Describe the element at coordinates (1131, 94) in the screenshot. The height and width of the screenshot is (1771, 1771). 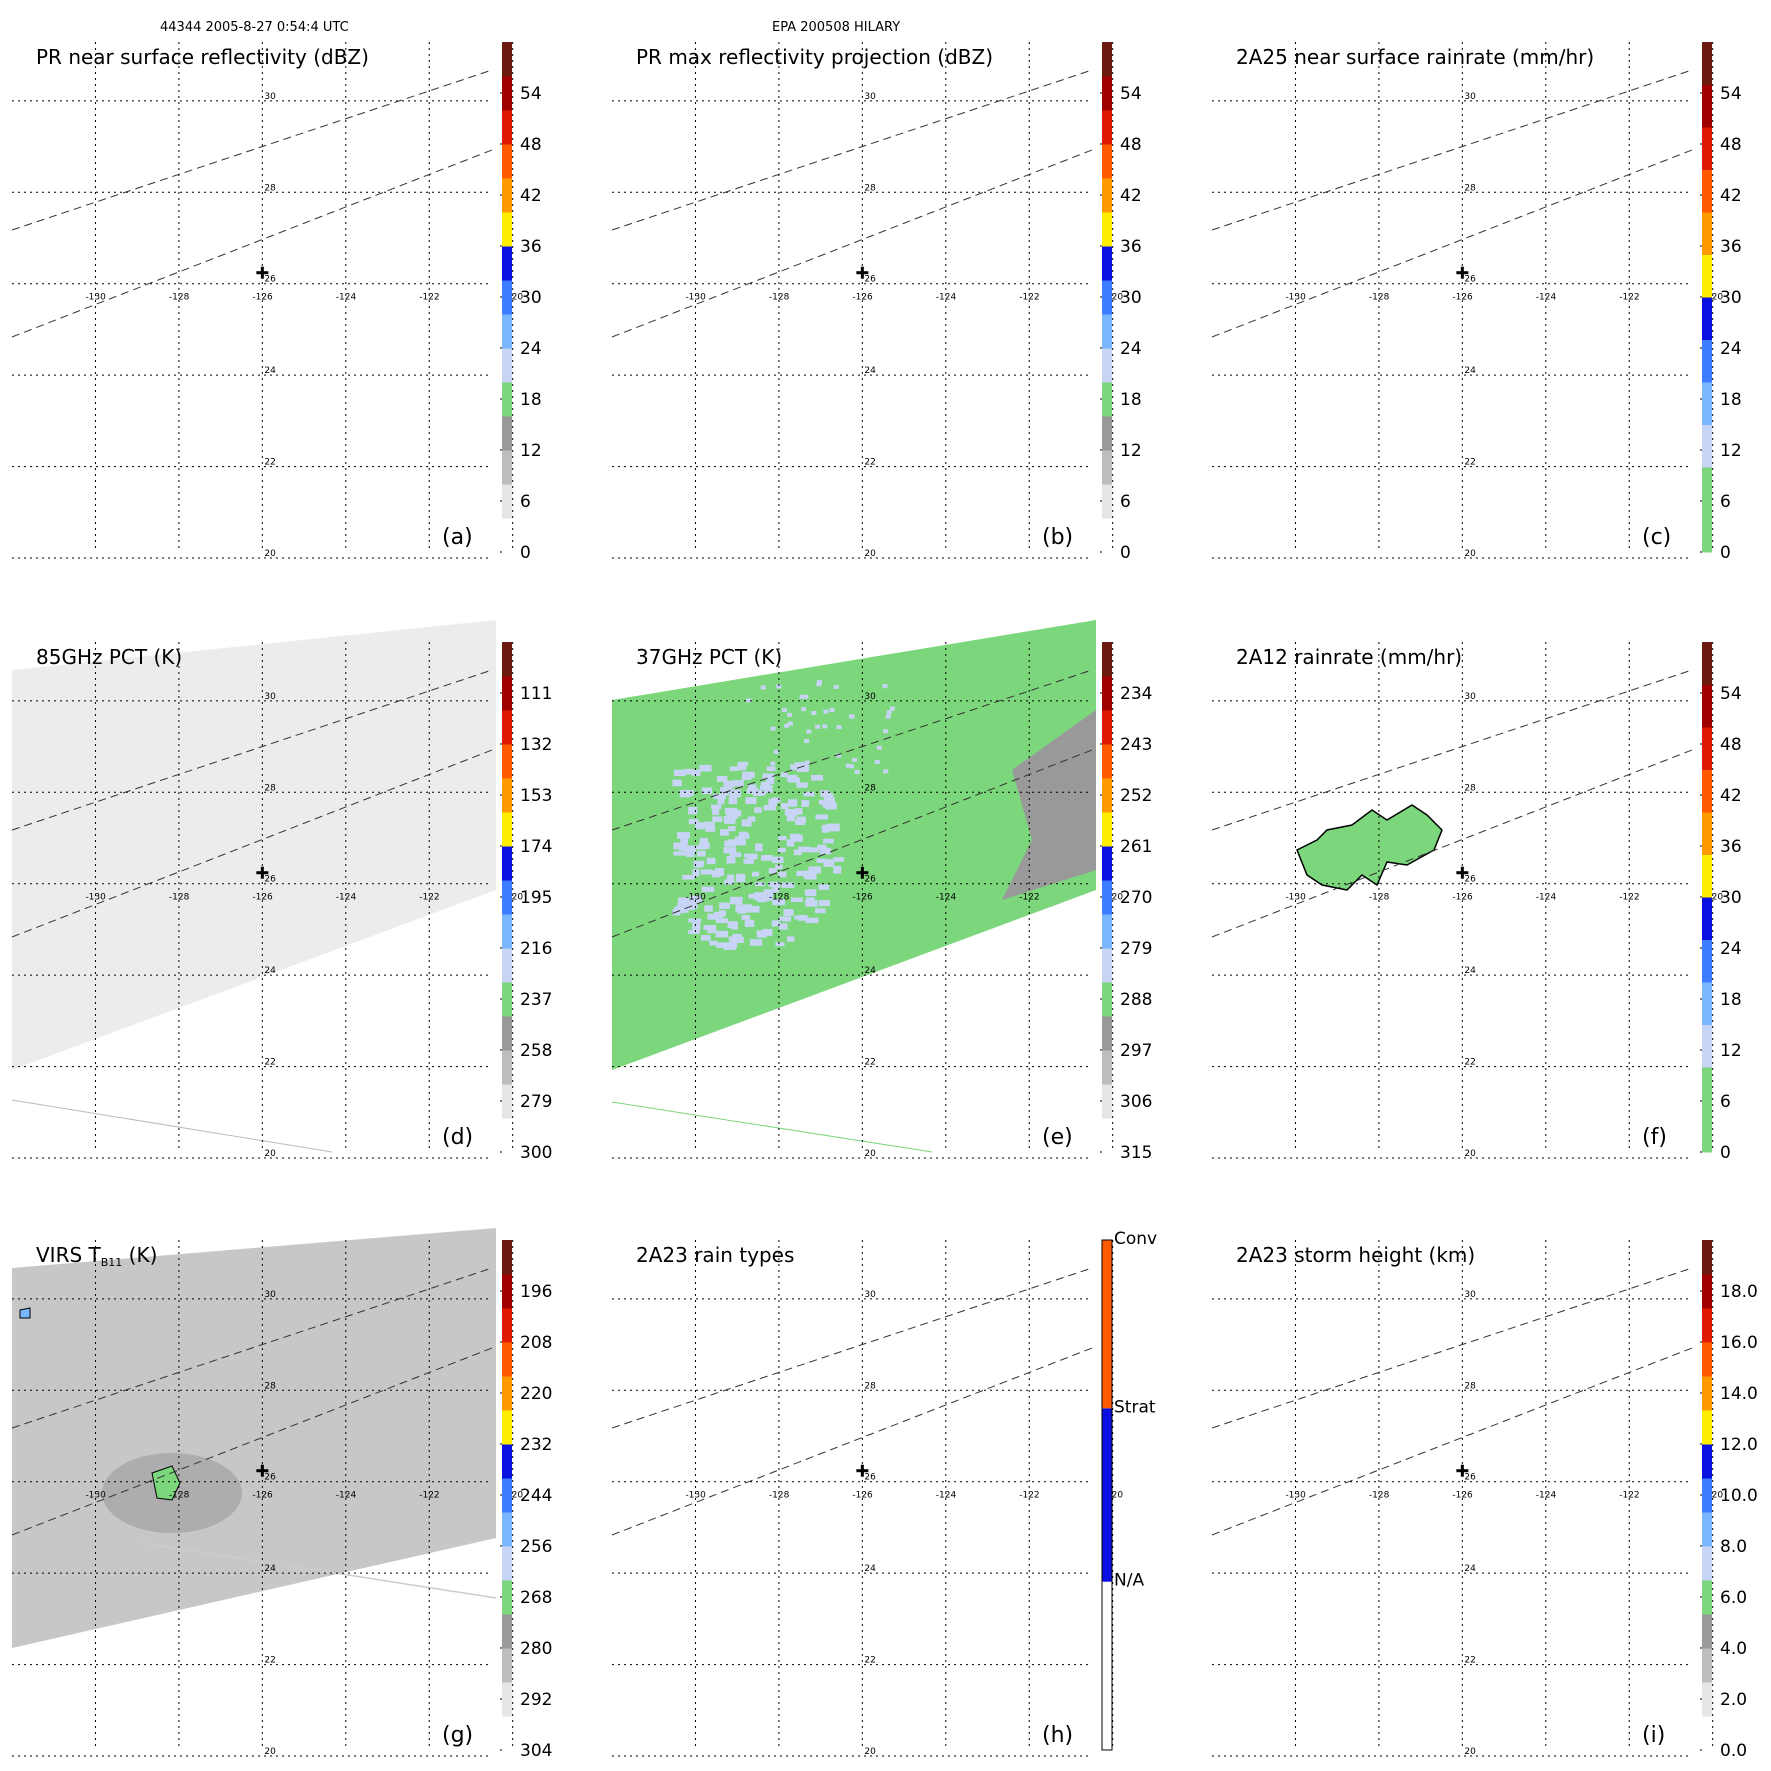
I see `colorbar-tick-label: 54` at that location.